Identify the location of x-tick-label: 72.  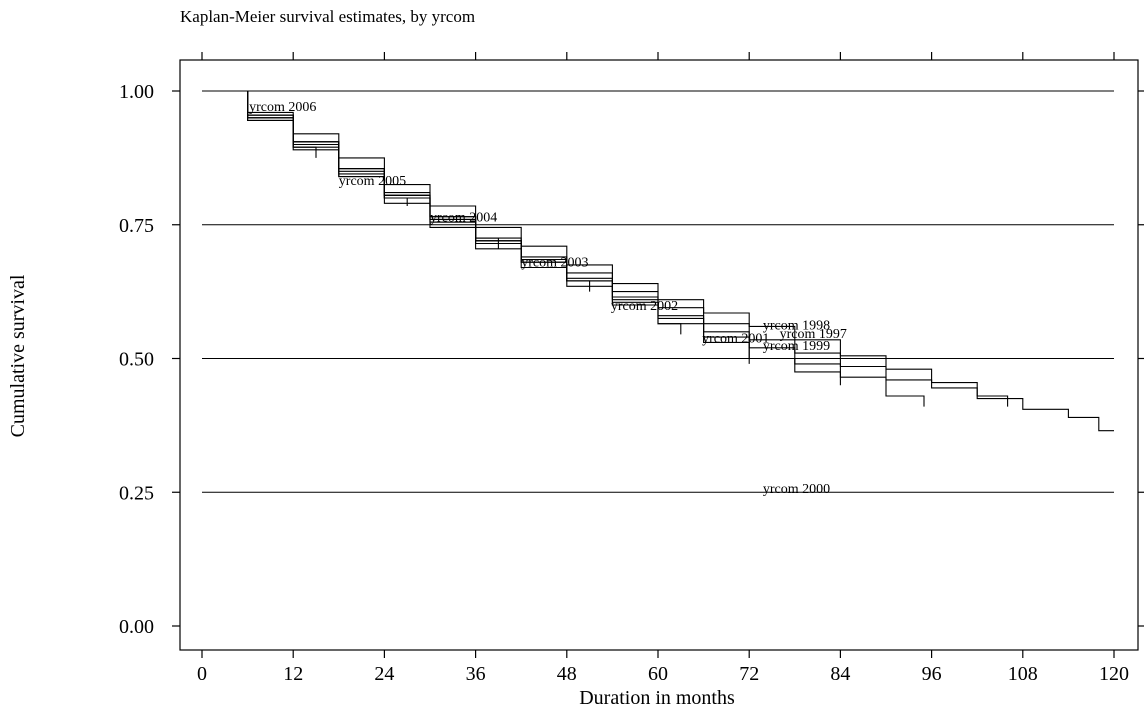
(749, 674).